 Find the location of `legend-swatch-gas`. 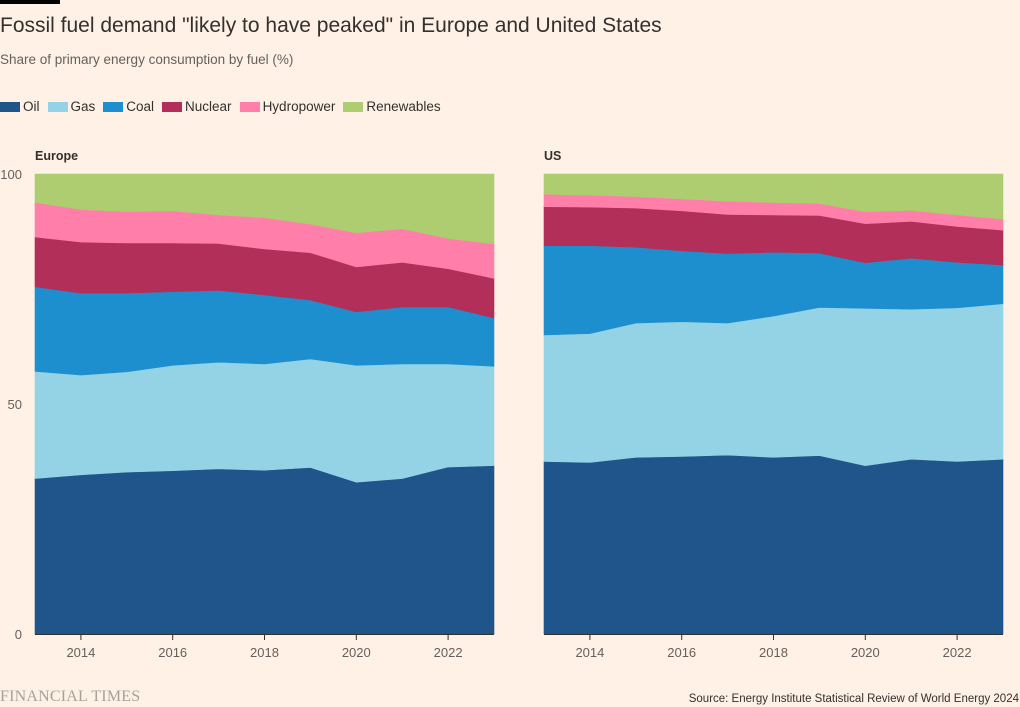

legend-swatch-gas is located at coordinates (57, 106).